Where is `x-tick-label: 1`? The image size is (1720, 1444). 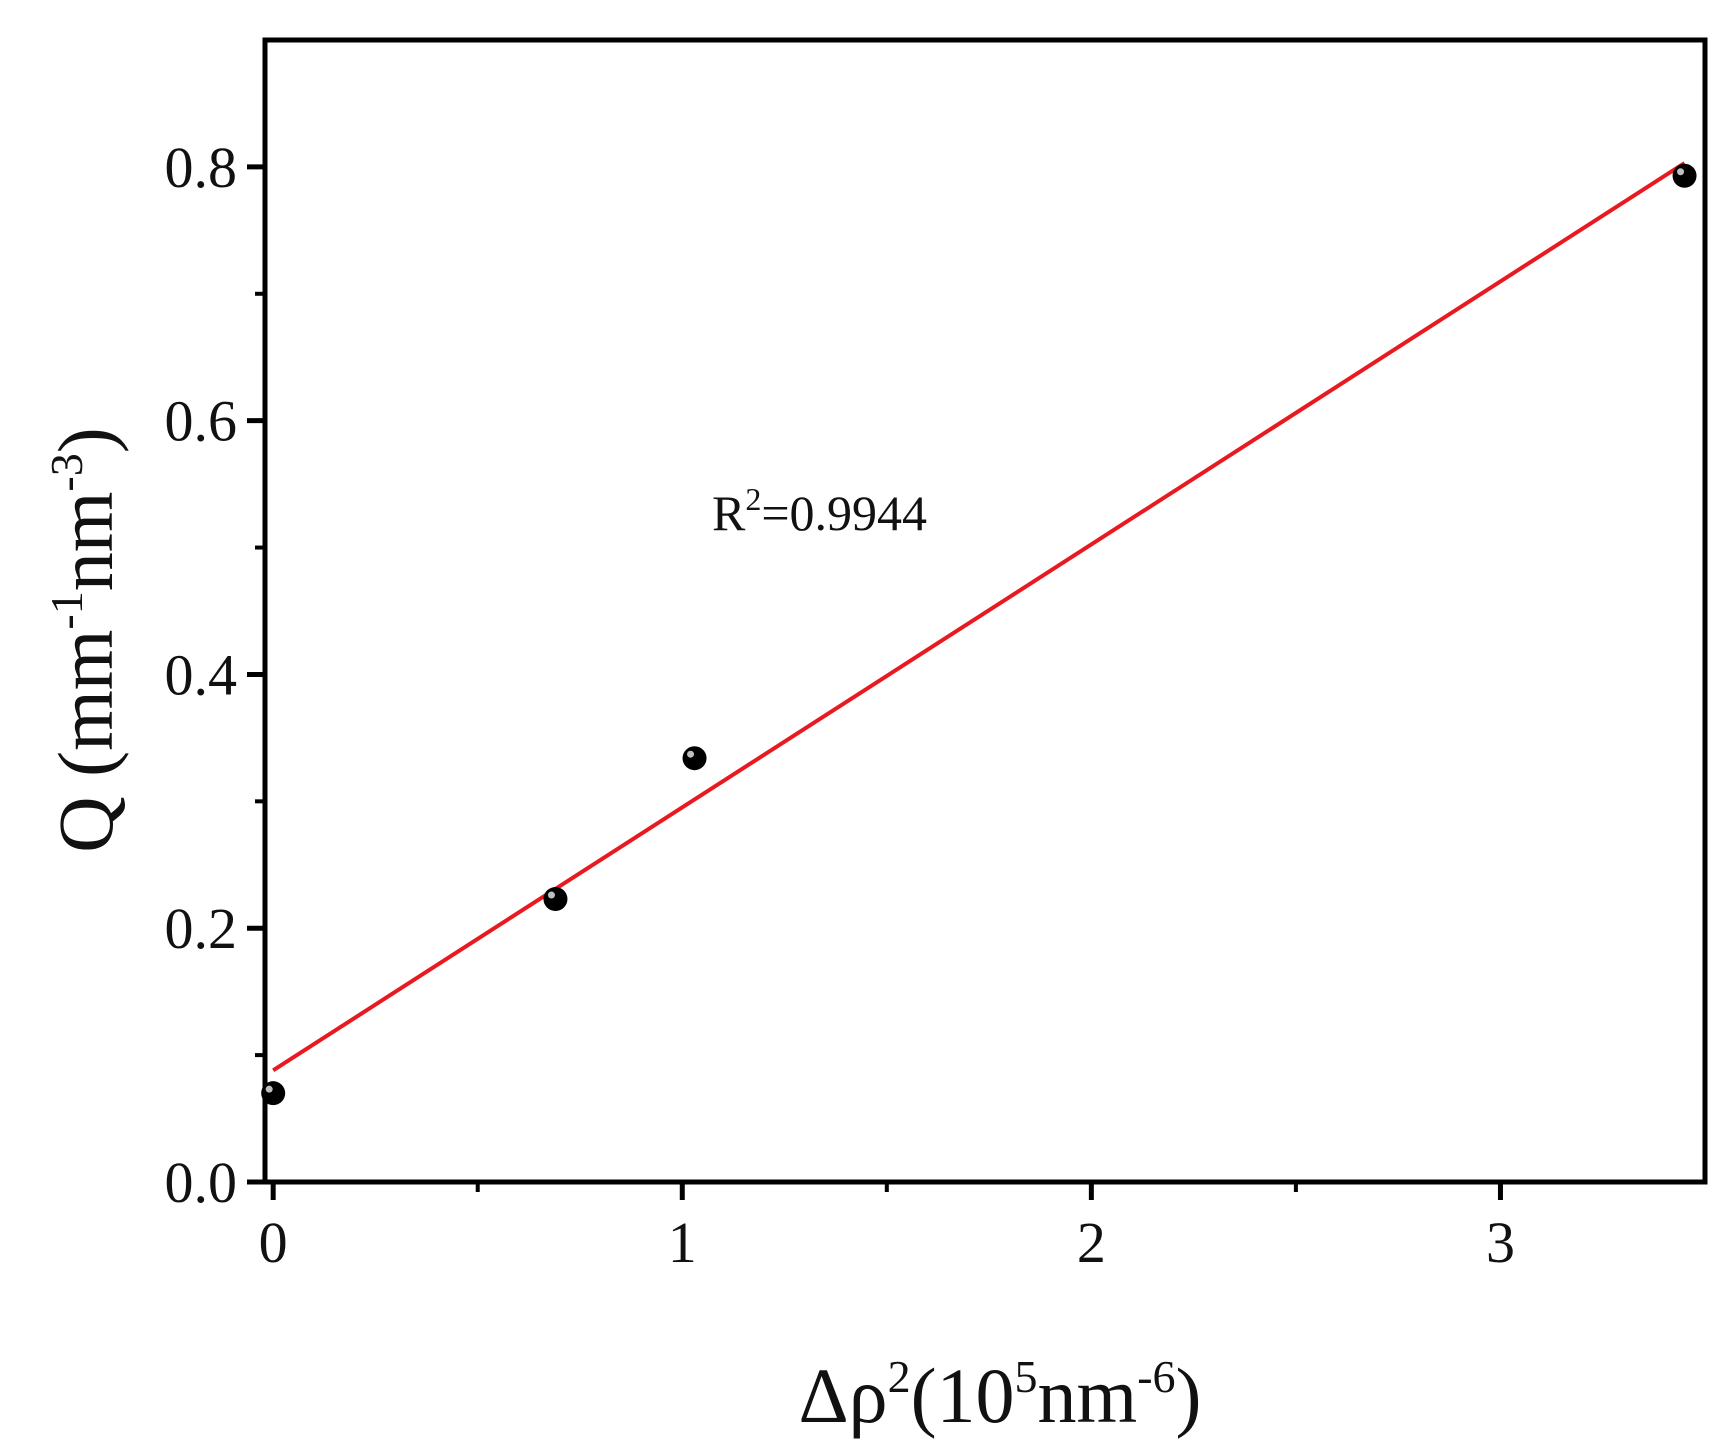
x-tick-label: 1 is located at coordinates (682, 1242).